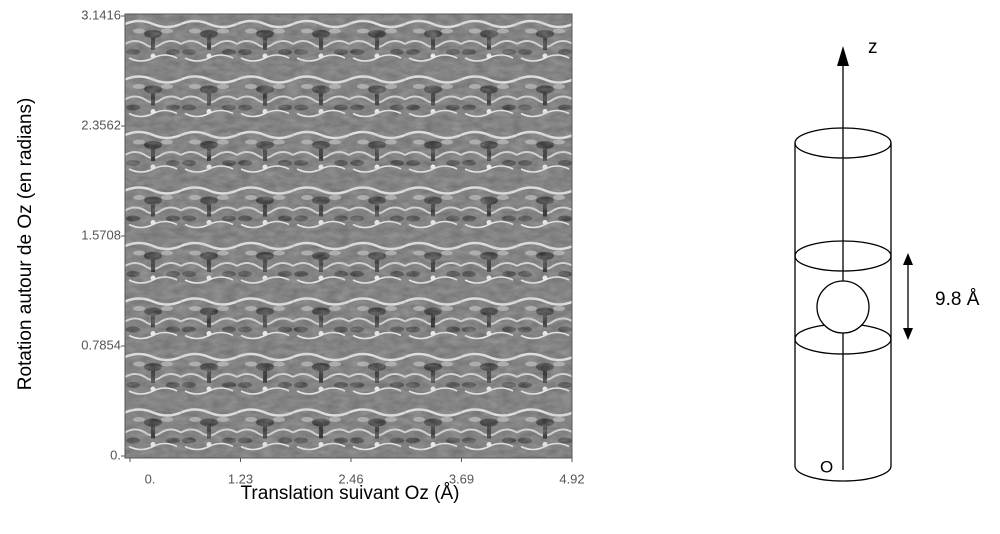  What do you see at coordinates (240, 478) in the screenshot?
I see `x-tick-label: 1.23` at bounding box center [240, 478].